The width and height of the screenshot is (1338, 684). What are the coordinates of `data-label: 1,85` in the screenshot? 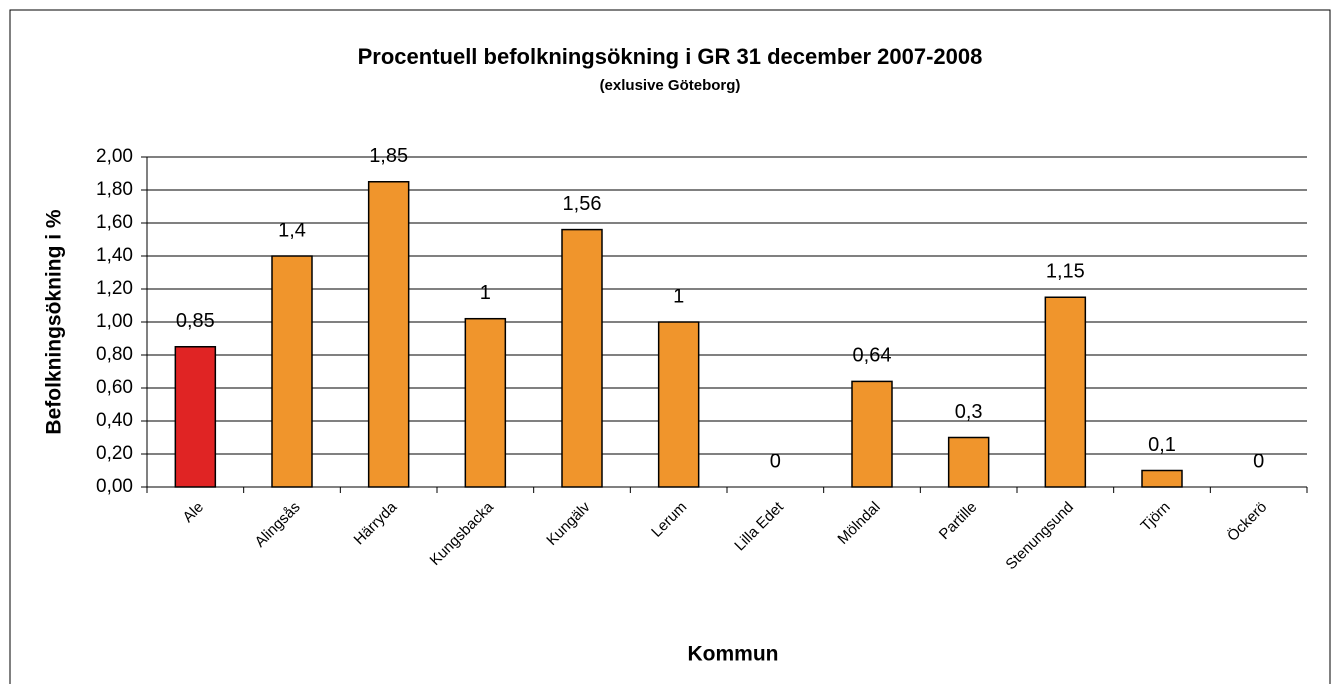 It's located at (388, 156).